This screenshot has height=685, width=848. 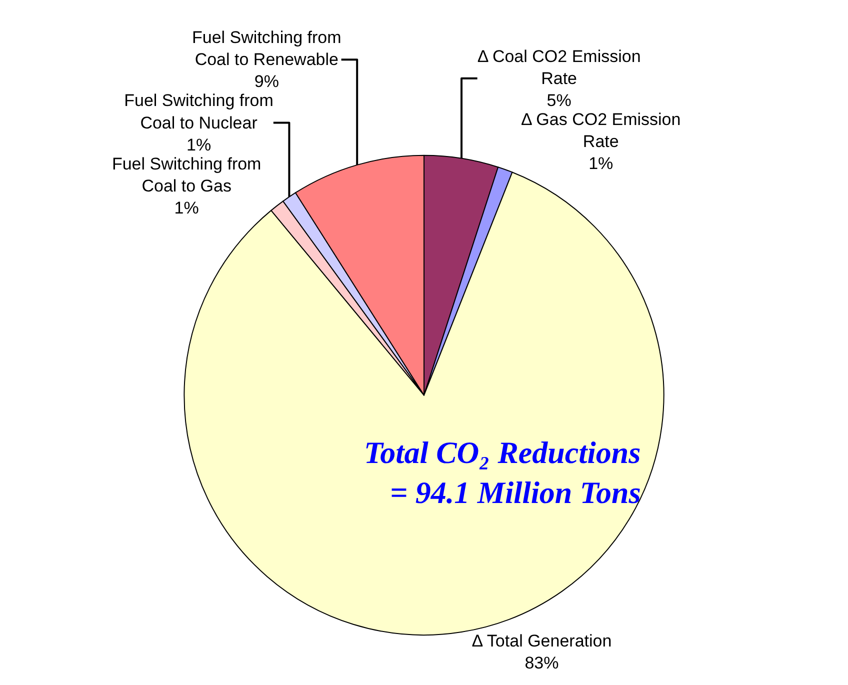 What do you see at coordinates (502, 452) in the screenshot?
I see `text: Total CO₂ Reductions` at bounding box center [502, 452].